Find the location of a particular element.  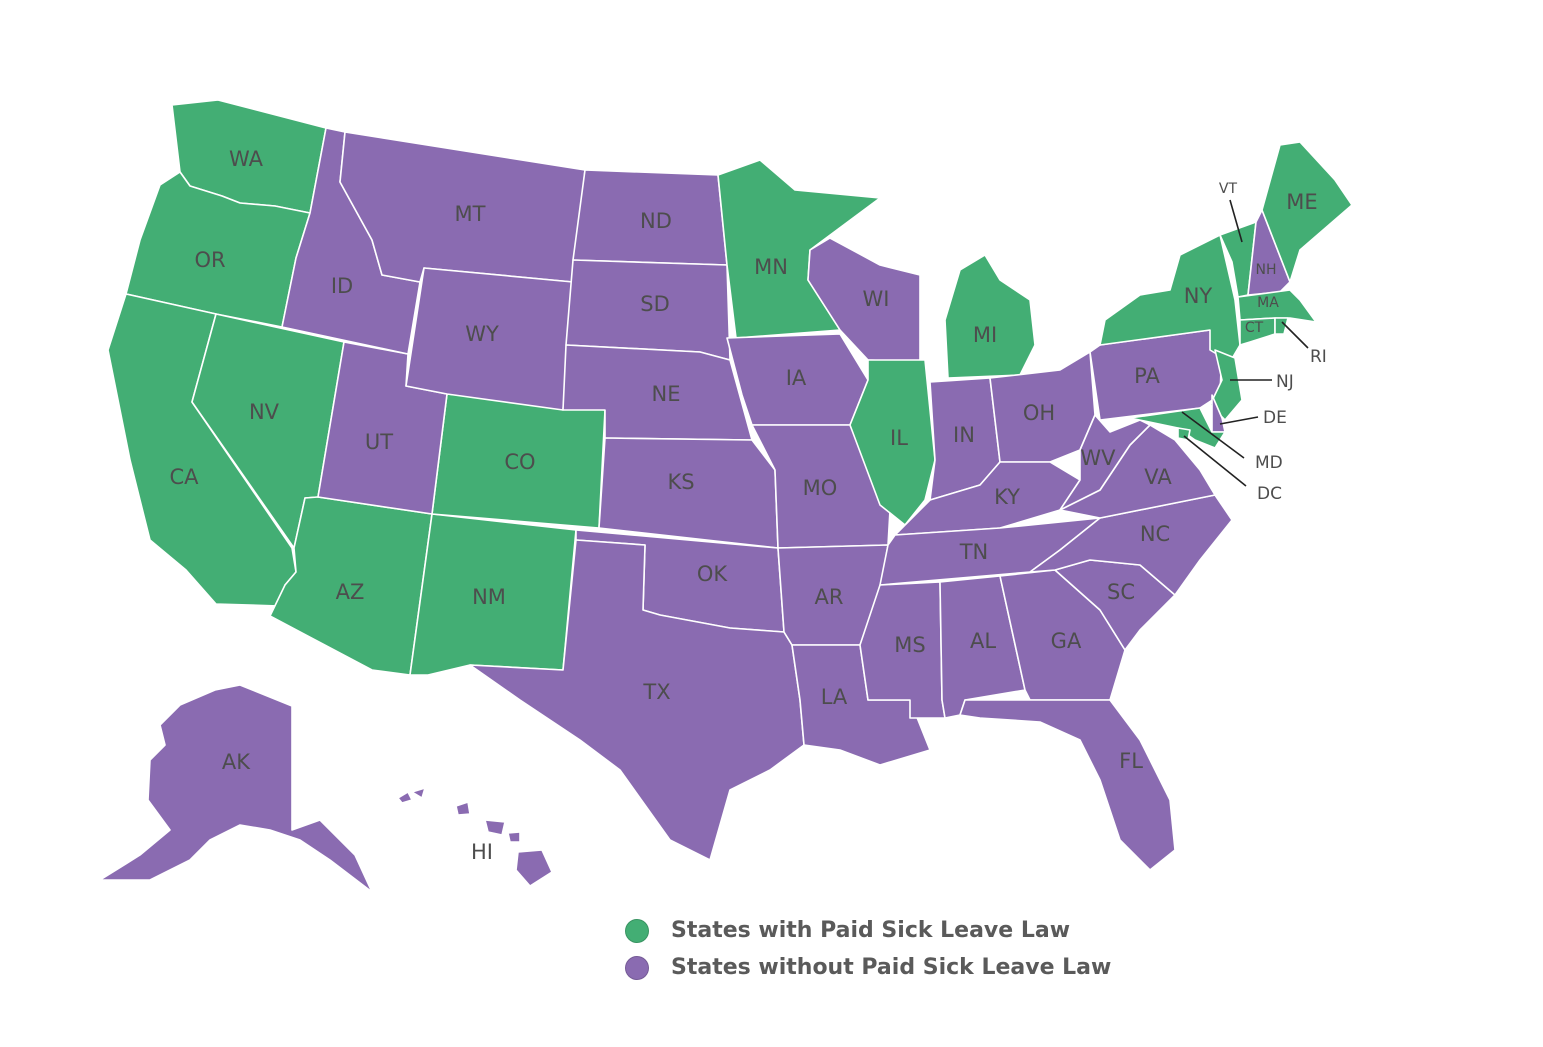

label-GA: GA is located at coordinates (1066, 641).